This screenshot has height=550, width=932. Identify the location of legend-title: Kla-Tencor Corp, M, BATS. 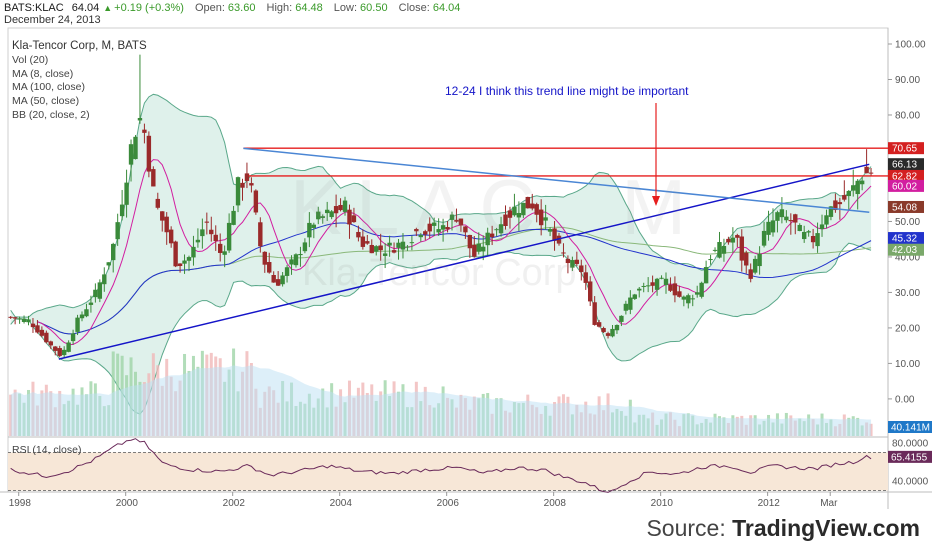
(79, 46).